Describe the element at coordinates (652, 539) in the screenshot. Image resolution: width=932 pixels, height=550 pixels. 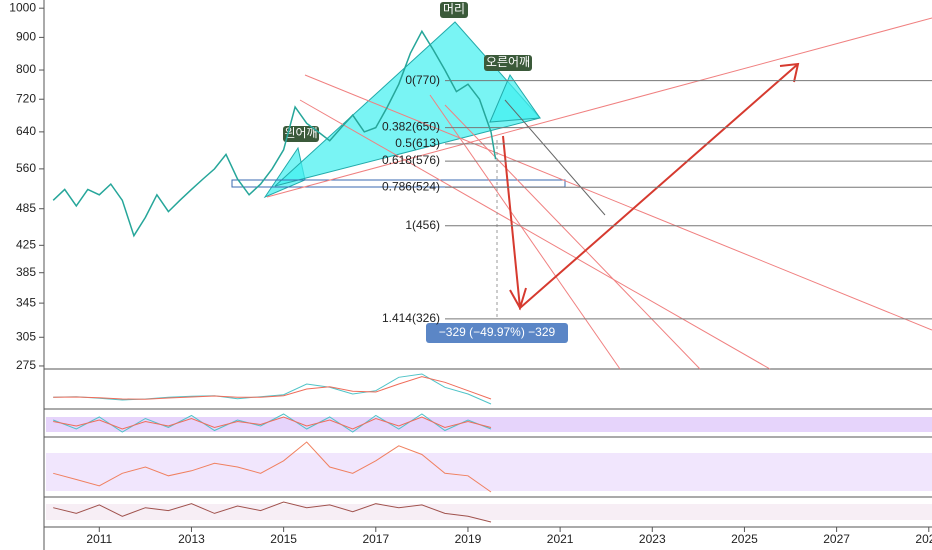
I see `x-tick-label: 2023` at that location.